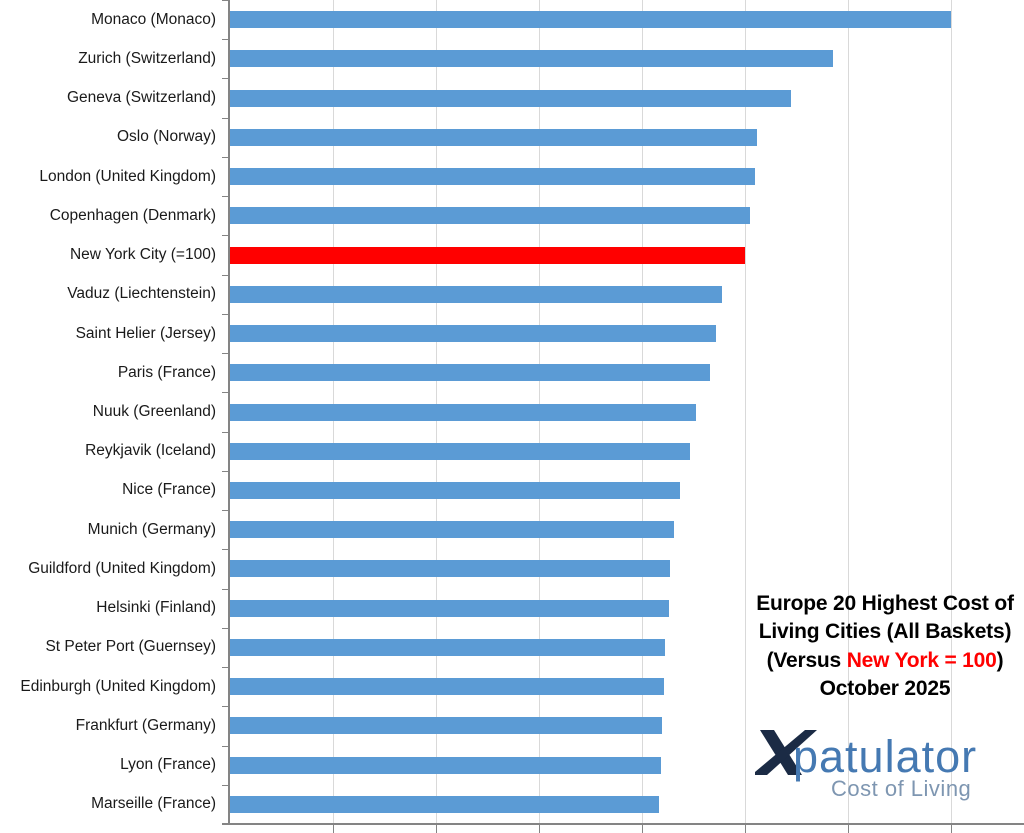 Image resolution: width=1024 pixels, height=833 pixels. Describe the element at coordinates (786, 752) in the screenshot. I see `xpatulator-x-icon` at that location.